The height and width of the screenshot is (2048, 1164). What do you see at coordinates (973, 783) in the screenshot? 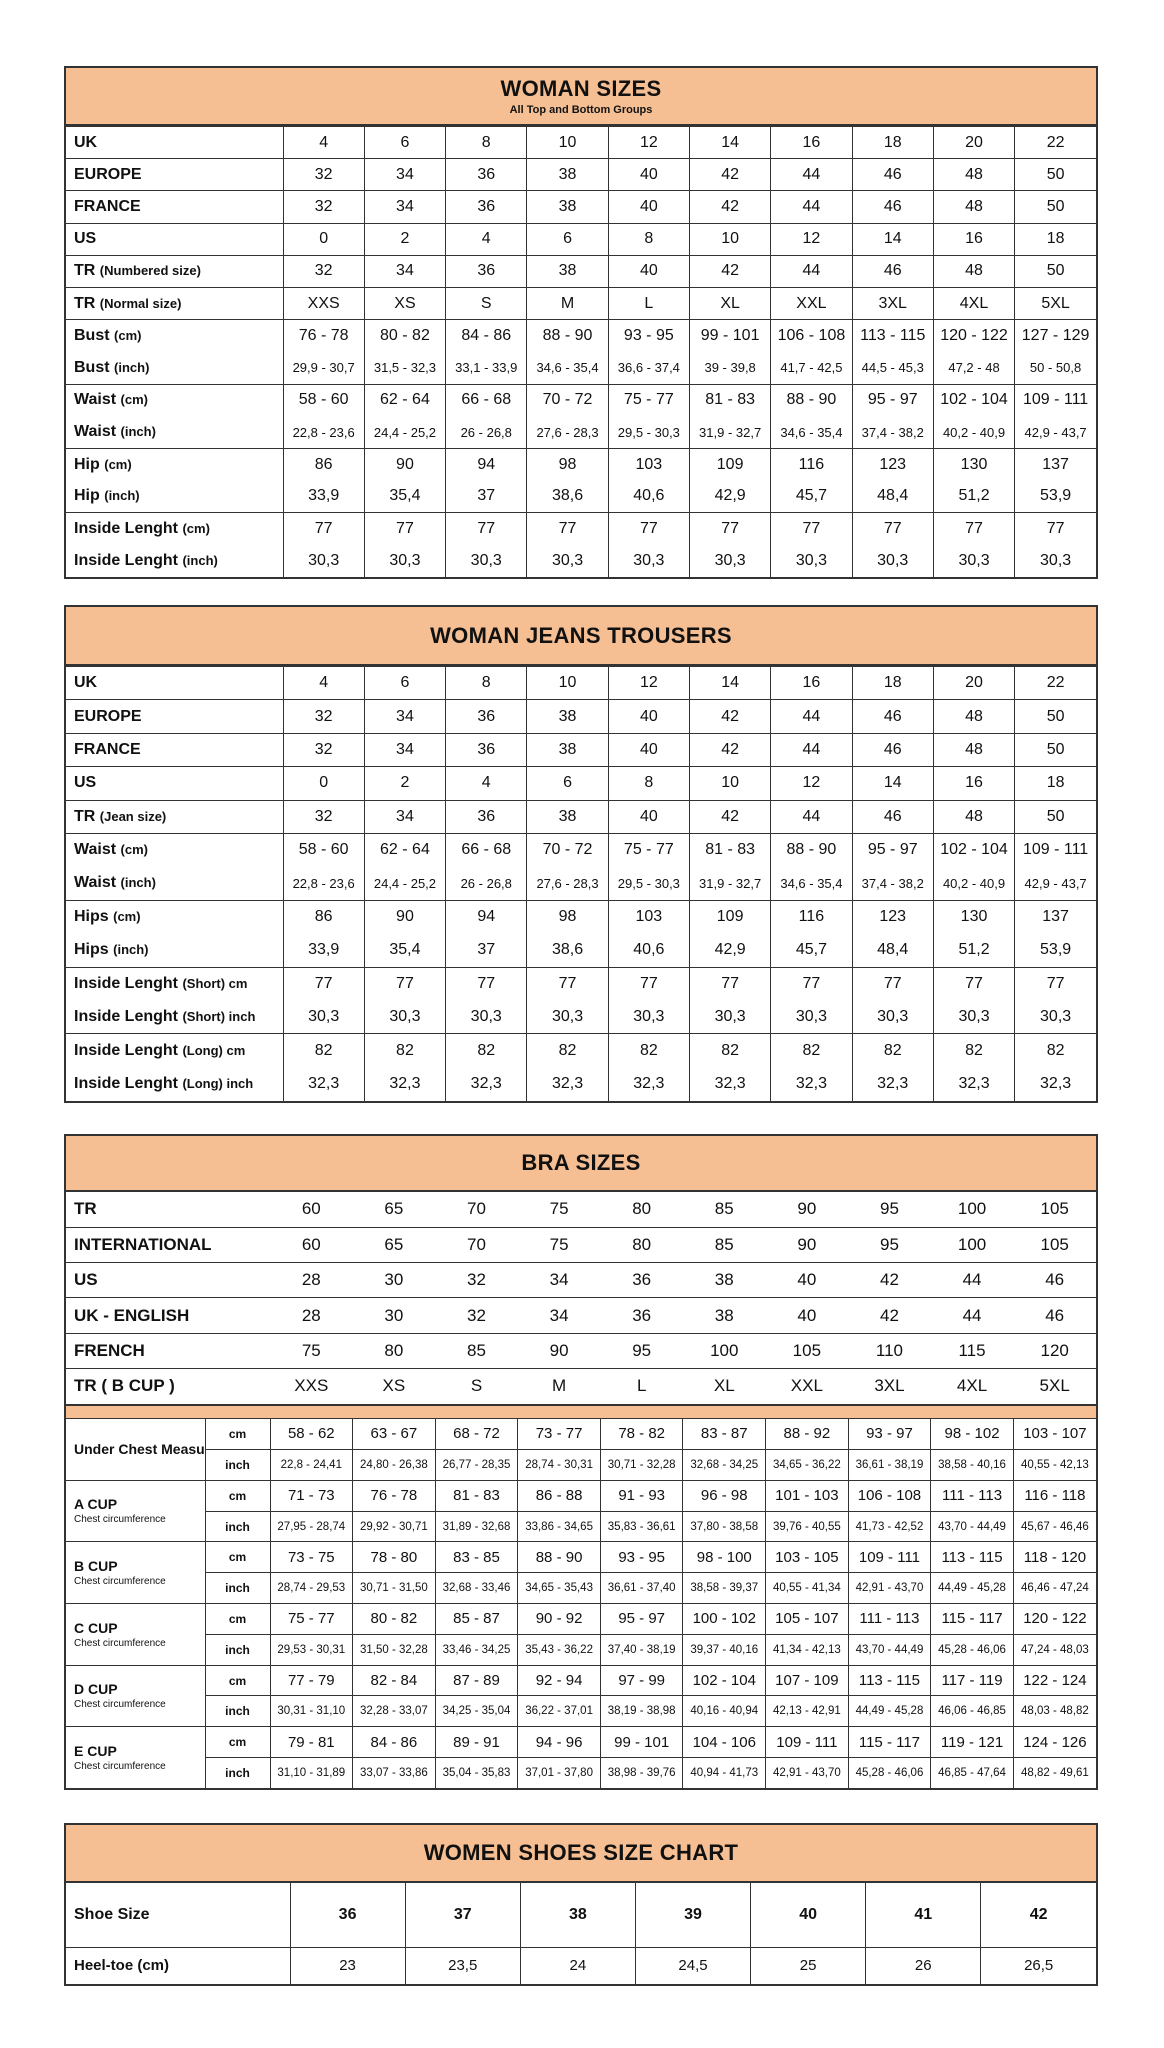
I see `table-cell: 16` at bounding box center [973, 783].